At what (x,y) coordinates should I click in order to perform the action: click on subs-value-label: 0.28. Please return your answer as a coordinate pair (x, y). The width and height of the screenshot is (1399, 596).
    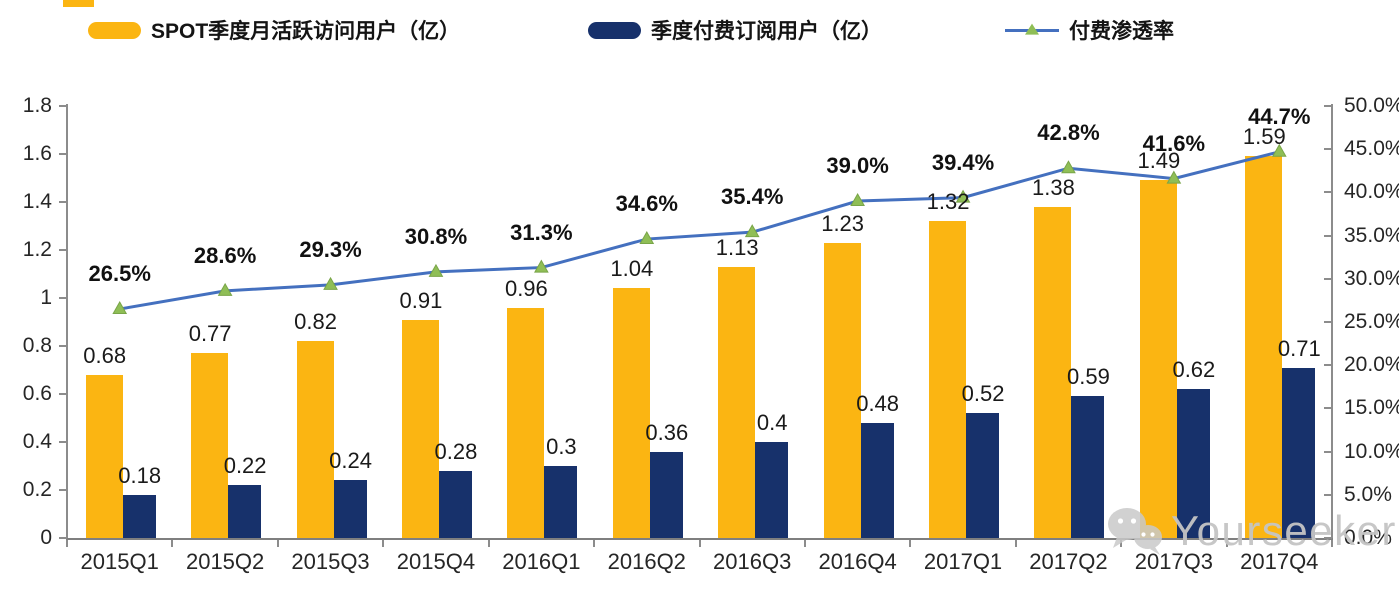
    Looking at the image, I should click on (456, 451).